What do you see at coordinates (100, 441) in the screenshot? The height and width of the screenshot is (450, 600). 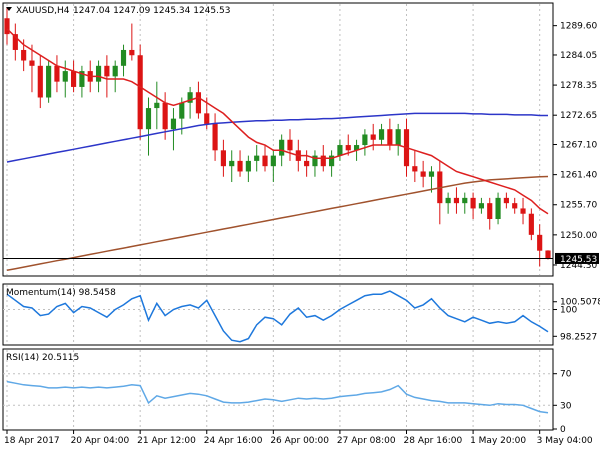 I see `time-tick-label: 20 Apr 04:00` at bounding box center [100, 441].